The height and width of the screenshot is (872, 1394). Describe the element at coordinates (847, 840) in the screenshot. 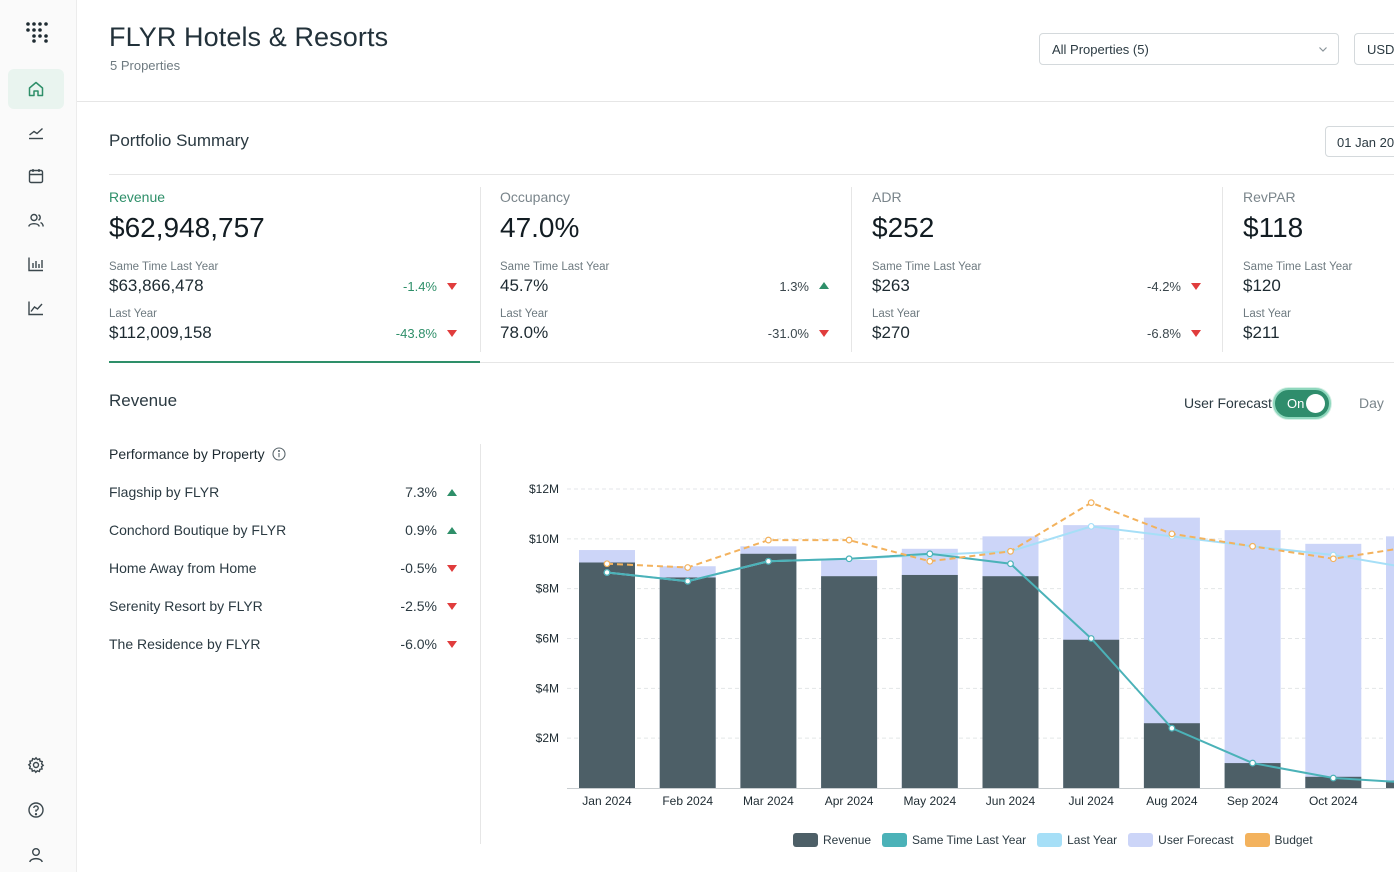

I see `legend-label-revenue: Revenue` at that location.